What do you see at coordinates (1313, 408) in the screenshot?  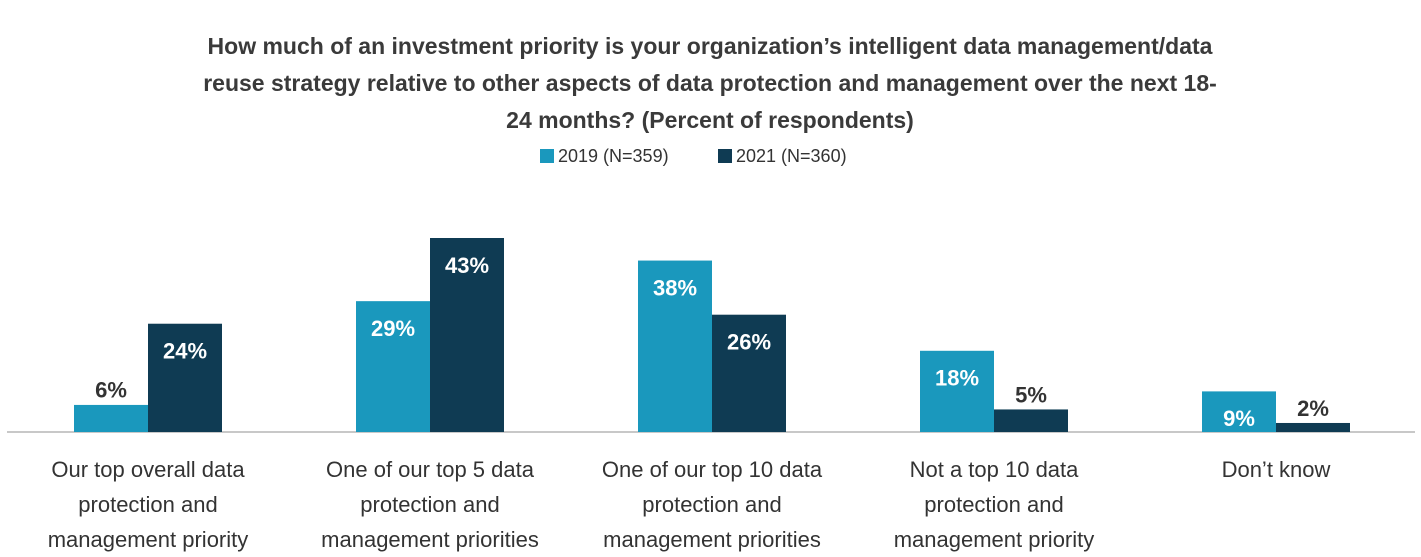 I see `data-label: 2%` at bounding box center [1313, 408].